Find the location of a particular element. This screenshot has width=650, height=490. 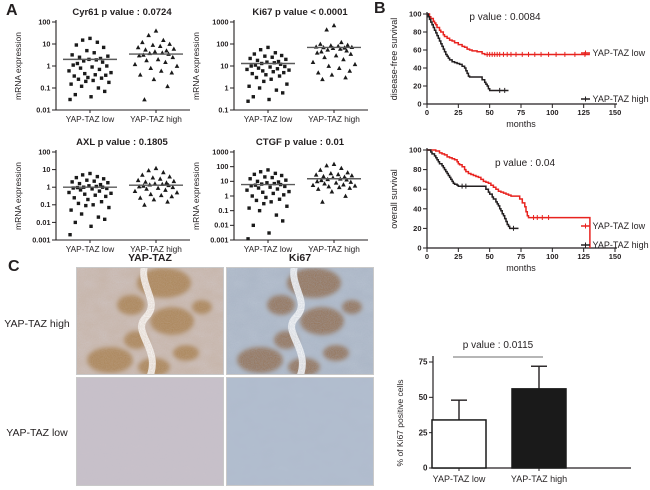

ihc-image-yaptaz-low-yaptaz-stain is located at coordinates (150, 431).